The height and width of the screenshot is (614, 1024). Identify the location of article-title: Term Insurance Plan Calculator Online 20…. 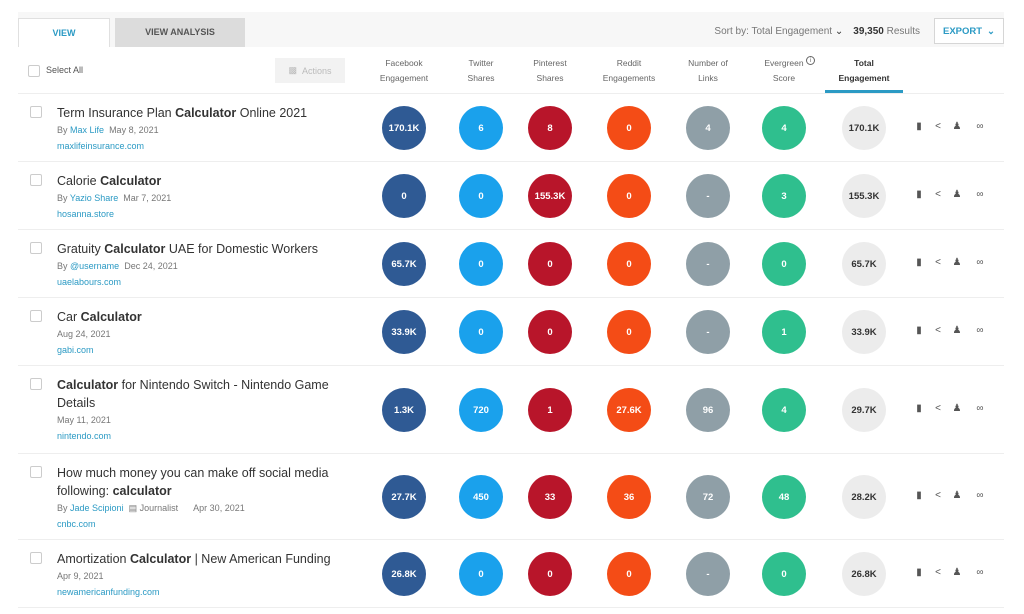
(207, 113).